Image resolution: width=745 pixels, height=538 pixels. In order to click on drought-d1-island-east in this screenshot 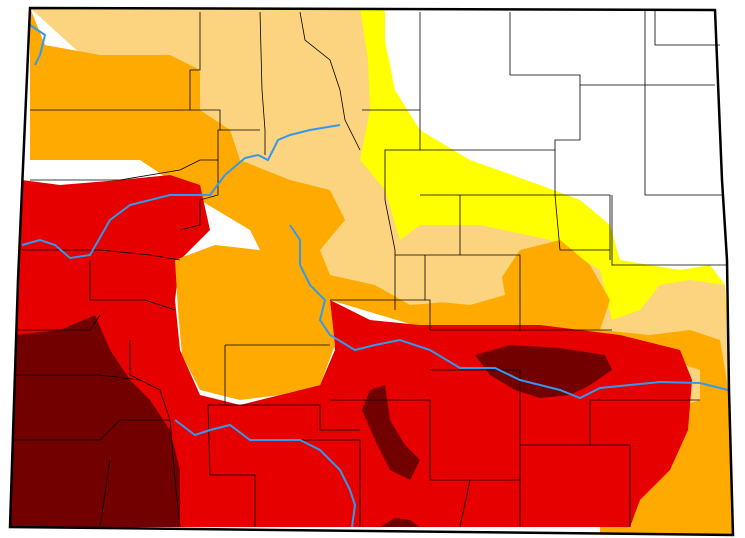, I will do `click(452, 272)`.